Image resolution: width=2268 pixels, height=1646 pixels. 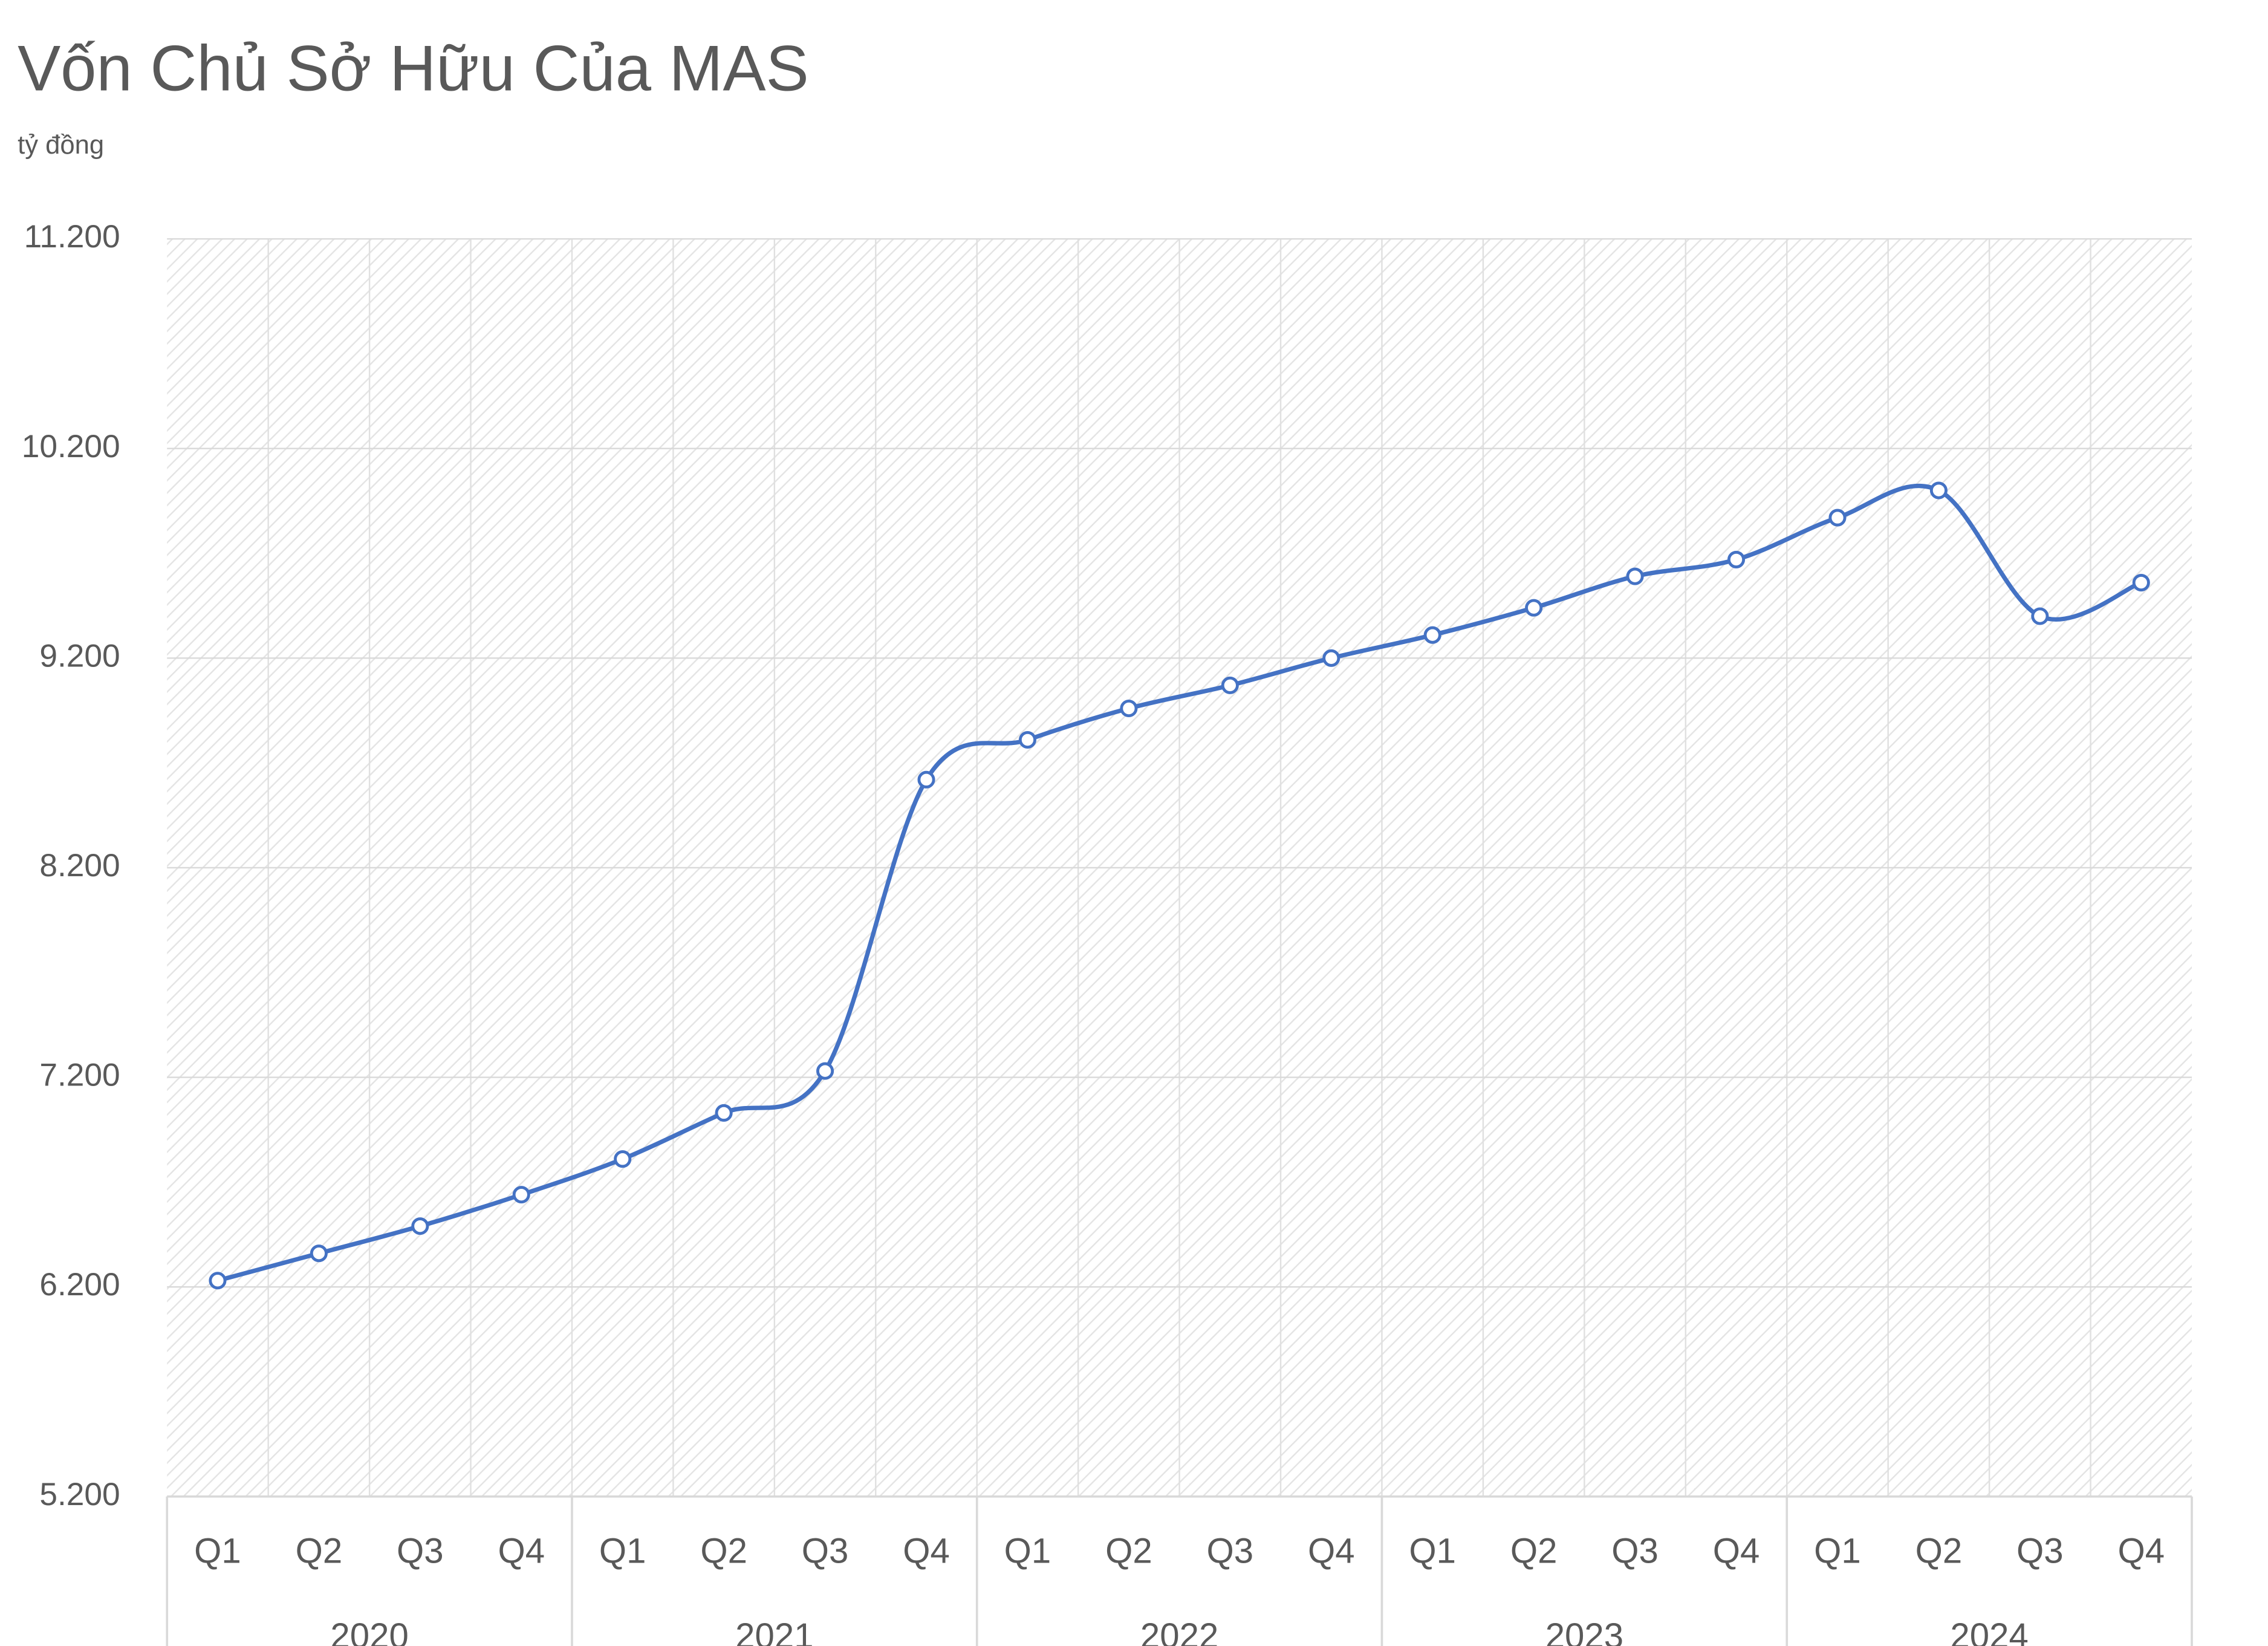 What do you see at coordinates (79, 656) in the screenshot?
I see `y-tick-label: 9.200` at bounding box center [79, 656].